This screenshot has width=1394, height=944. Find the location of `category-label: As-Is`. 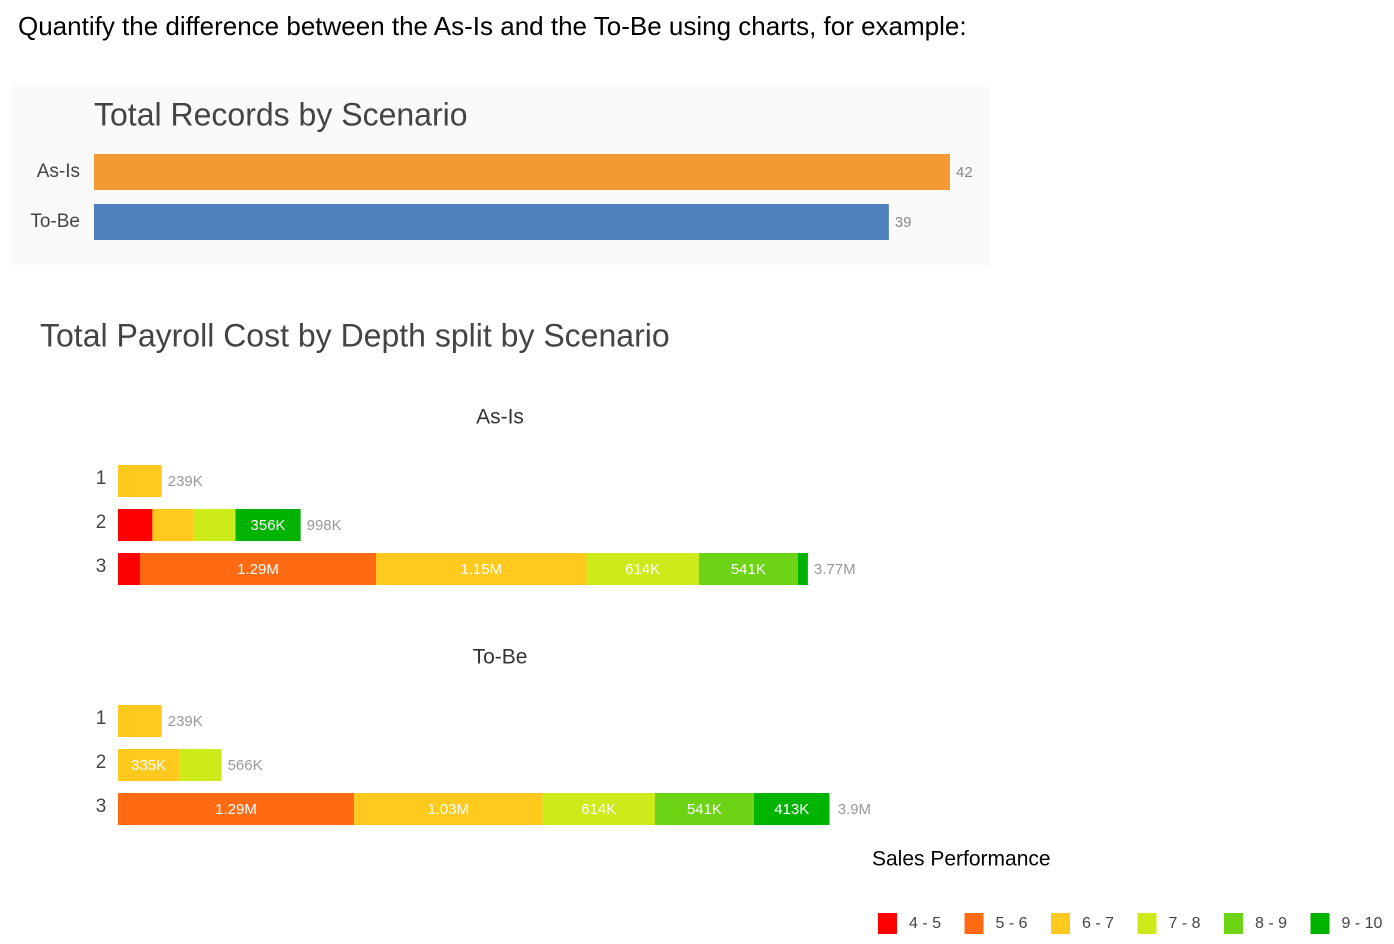

category-label: As-Is is located at coordinates (58, 171).